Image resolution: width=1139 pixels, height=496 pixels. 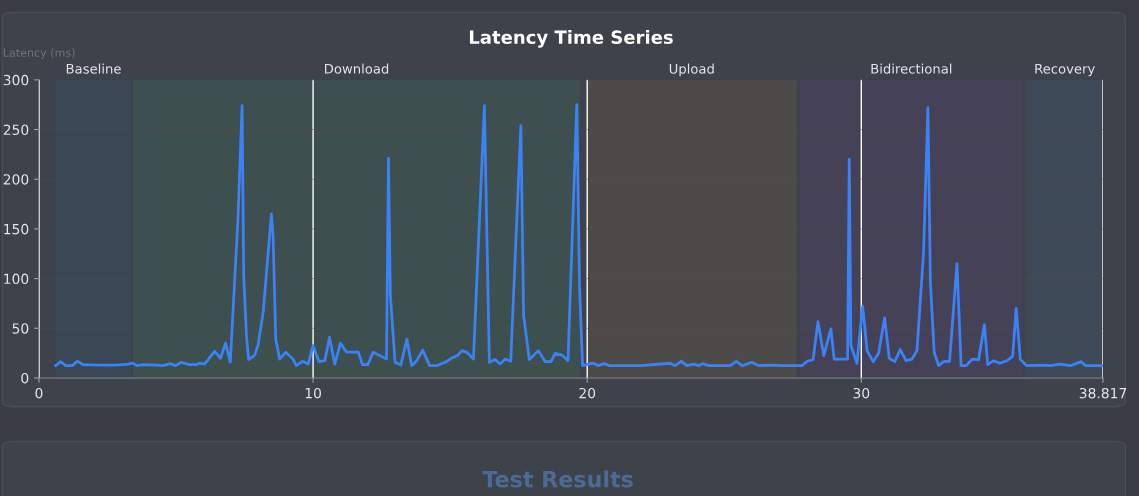 What do you see at coordinates (557, 479) in the screenshot?
I see `text: Test Results` at bounding box center [557, 479].